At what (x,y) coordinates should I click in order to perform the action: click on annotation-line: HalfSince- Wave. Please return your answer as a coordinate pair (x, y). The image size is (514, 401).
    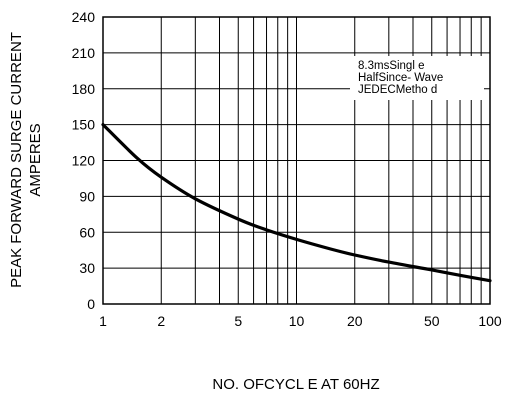
    Looking at the image, I should click on (400, 78).